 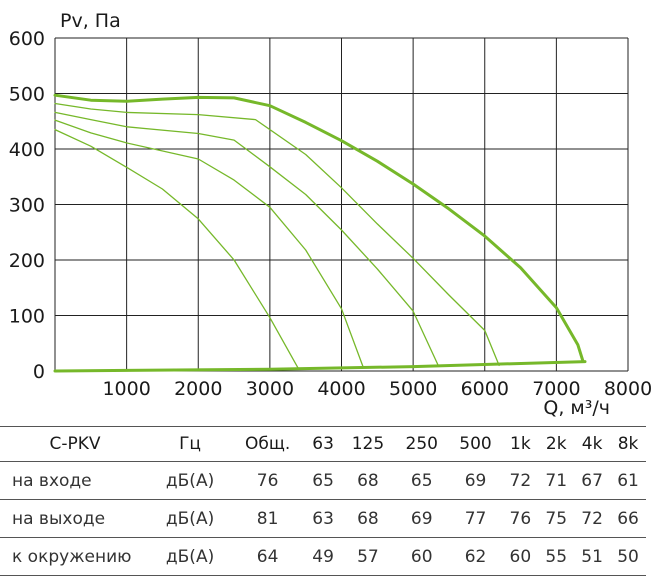 I want to click on header-4k: 4k, so click(x=592, y=444).